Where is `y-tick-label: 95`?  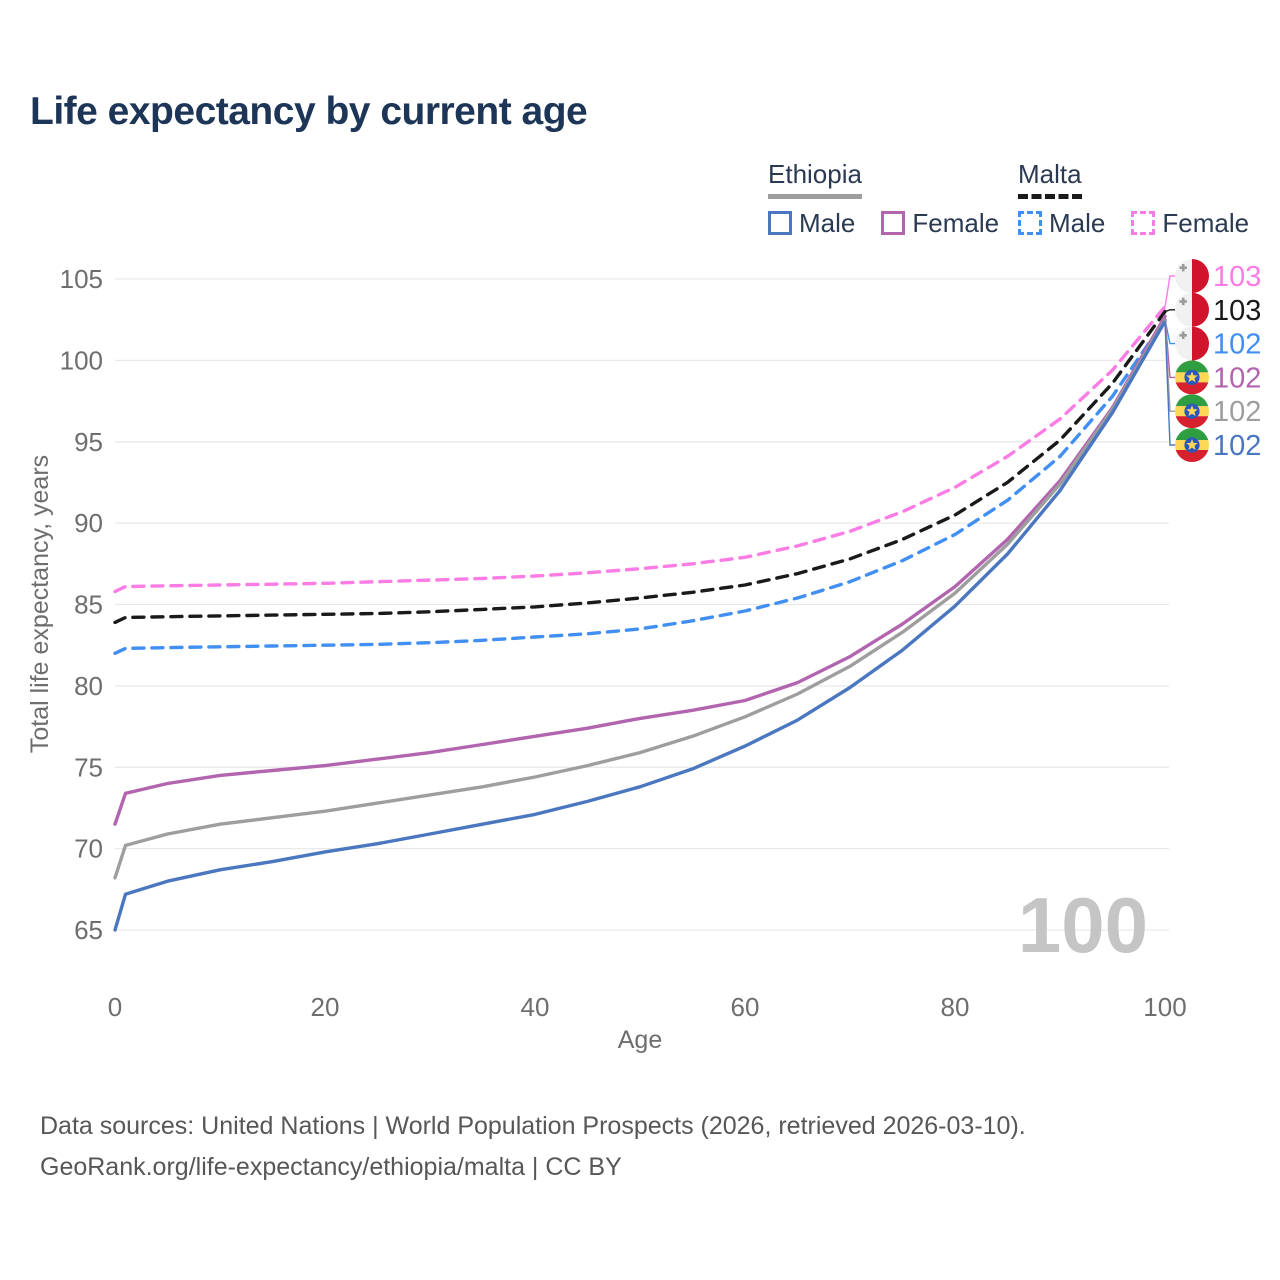 y-tick-label: 95 is located at coordinates (88, 442).